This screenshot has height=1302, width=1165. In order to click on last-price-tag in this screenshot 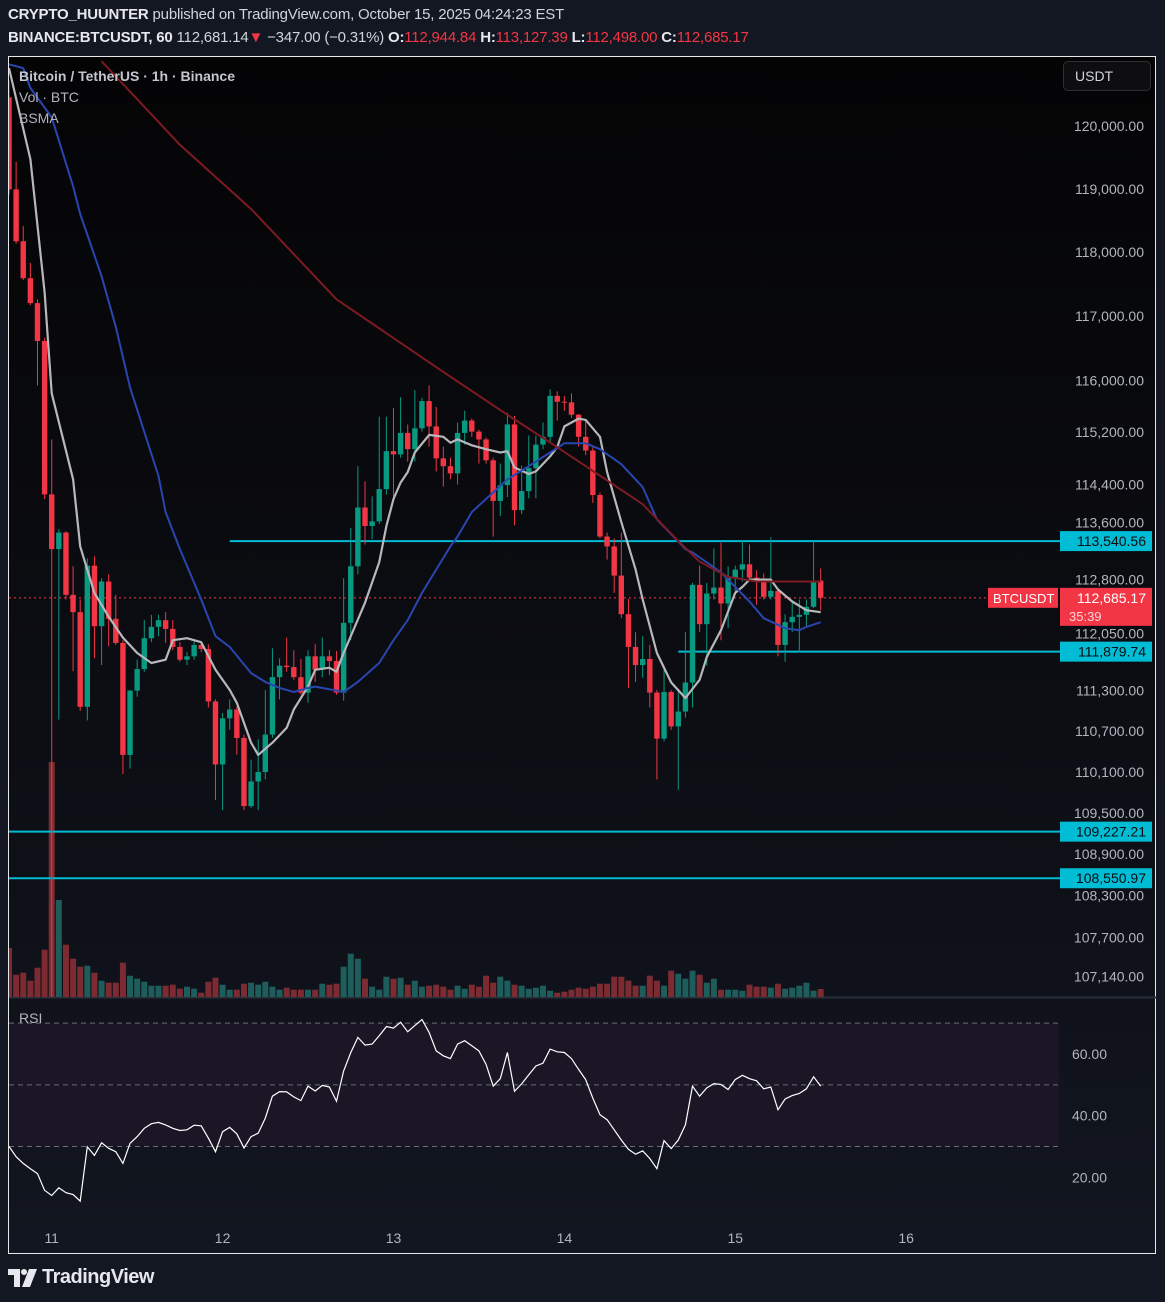, I will do `click(1106, 606)`.